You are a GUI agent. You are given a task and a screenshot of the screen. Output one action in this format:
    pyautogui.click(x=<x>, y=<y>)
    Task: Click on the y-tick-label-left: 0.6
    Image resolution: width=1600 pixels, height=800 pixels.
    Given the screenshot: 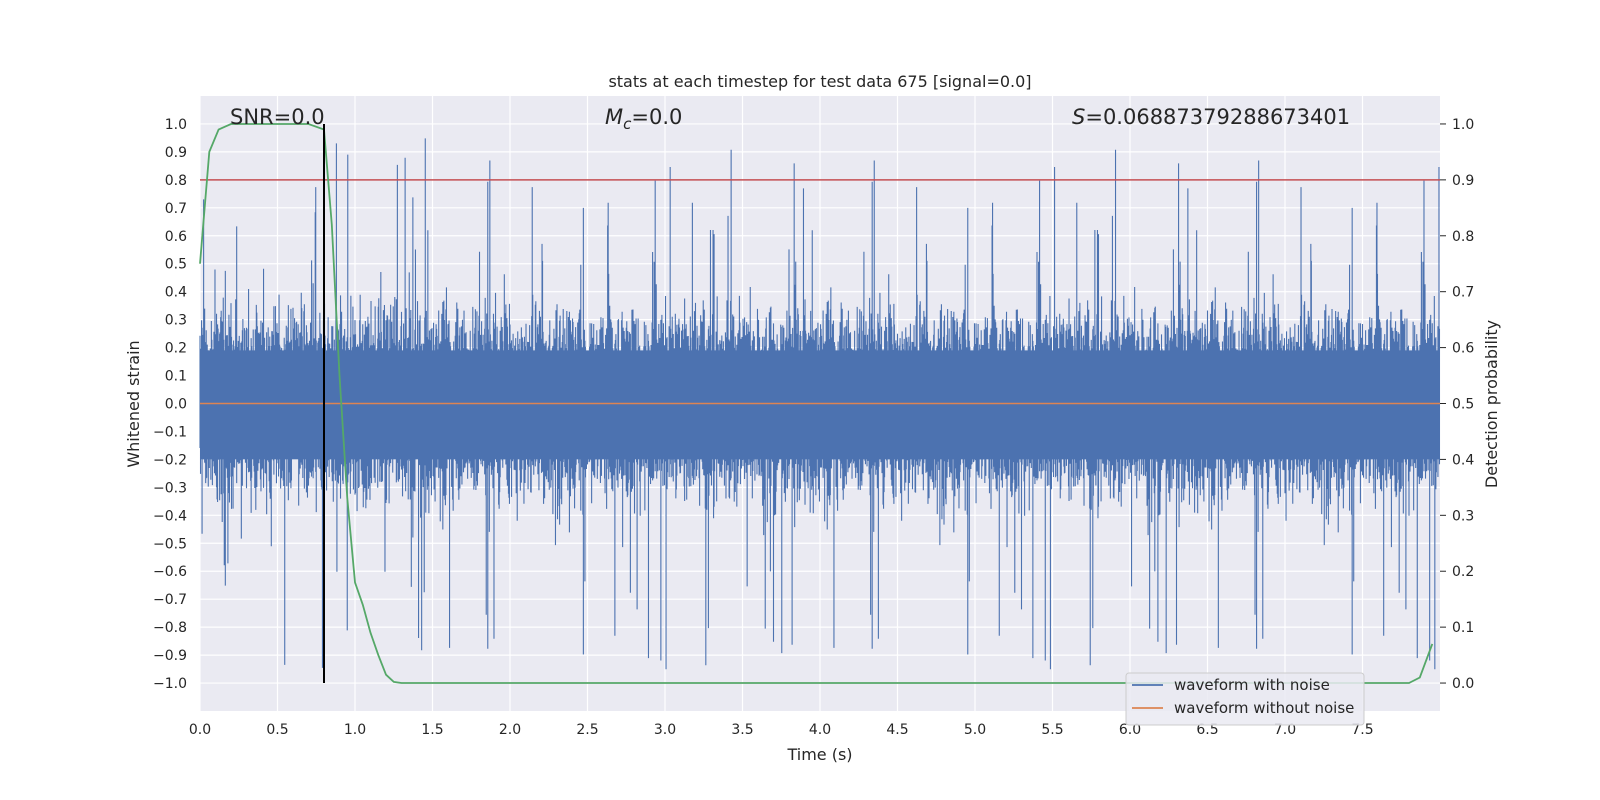 What is the action you would take?
    pyautogui.click(x=176, y=237)
    